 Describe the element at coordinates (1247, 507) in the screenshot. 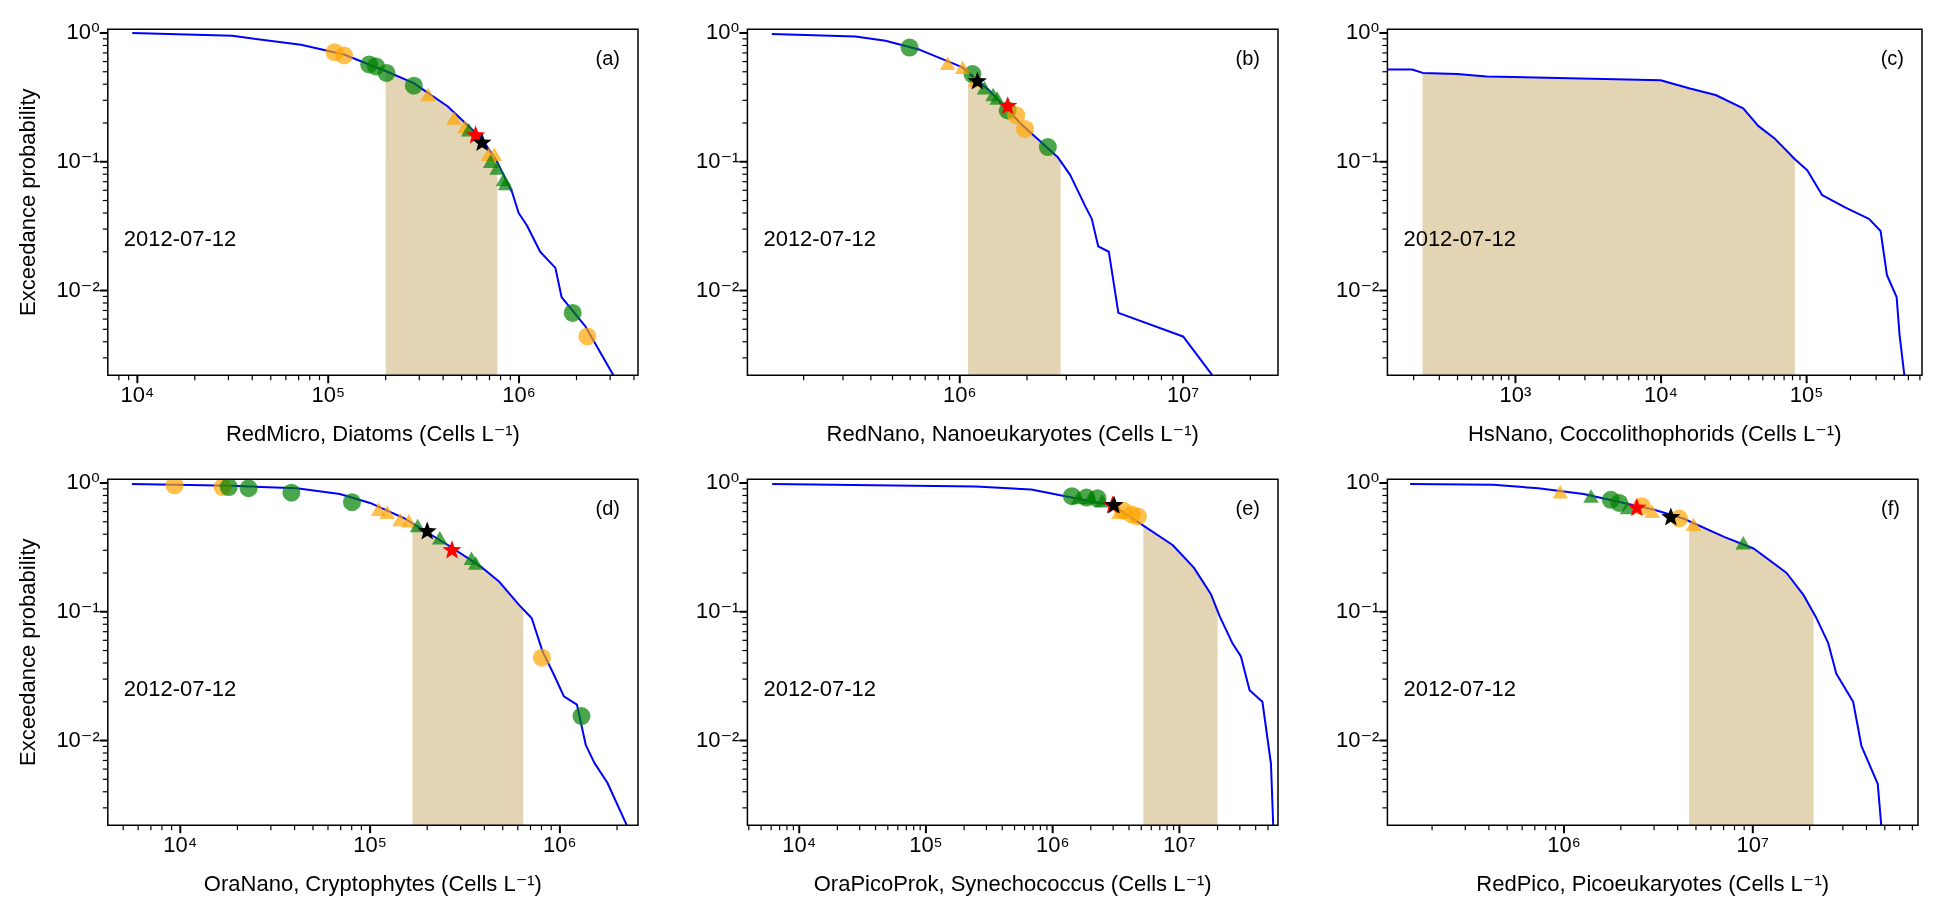

I see `annotation: (e)` at that location.